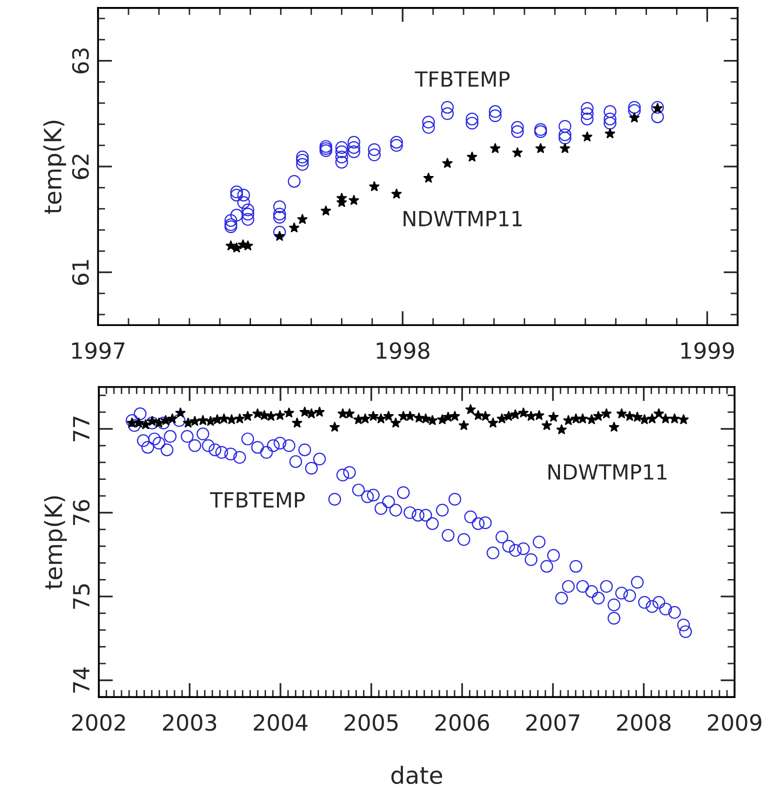 This screenshot has width=766, height=793. What do you see at coordinates (81, 429) in the screenshot?
I see `y-tick-label: 77` at bounding box center [81, 429].